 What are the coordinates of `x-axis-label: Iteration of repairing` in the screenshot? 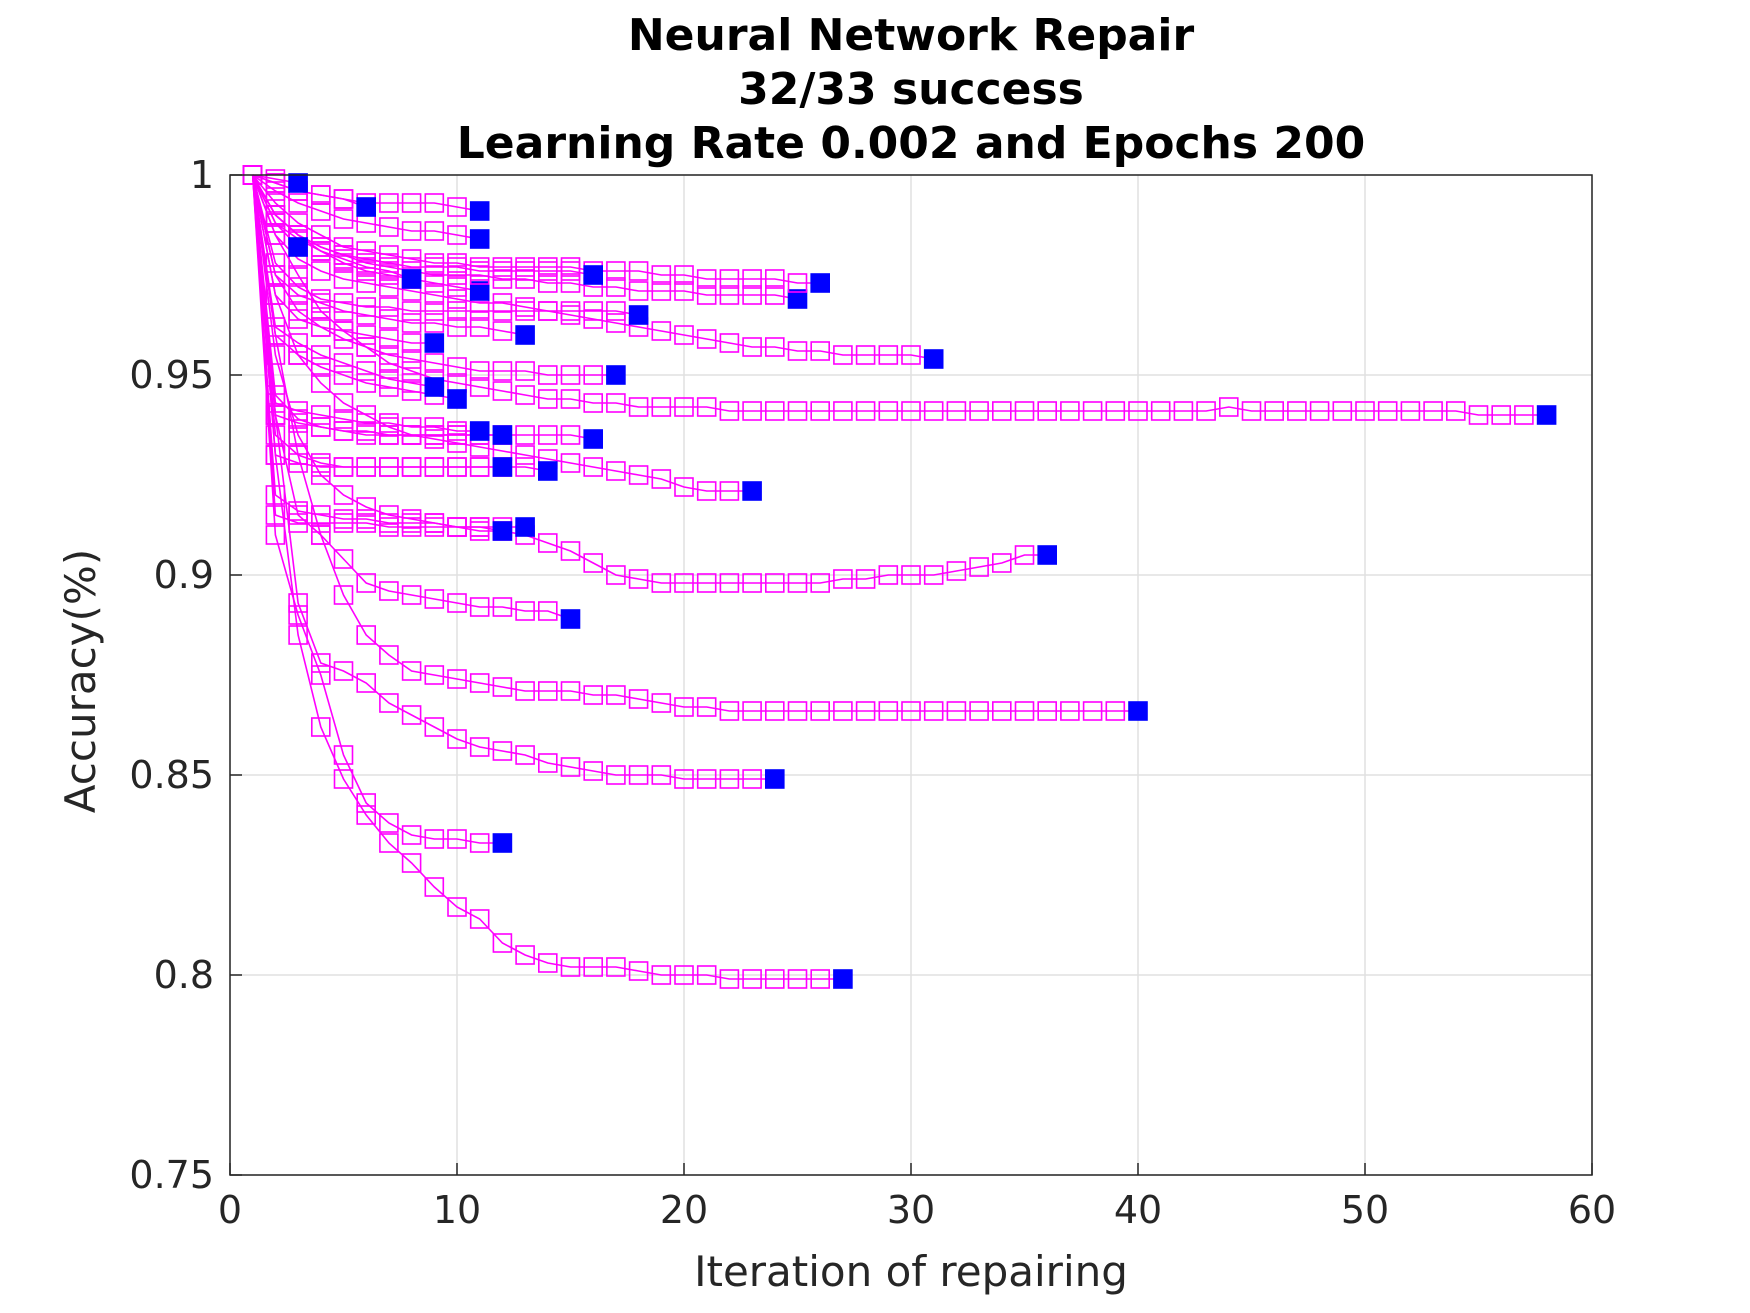 It's located at (911, 1271).